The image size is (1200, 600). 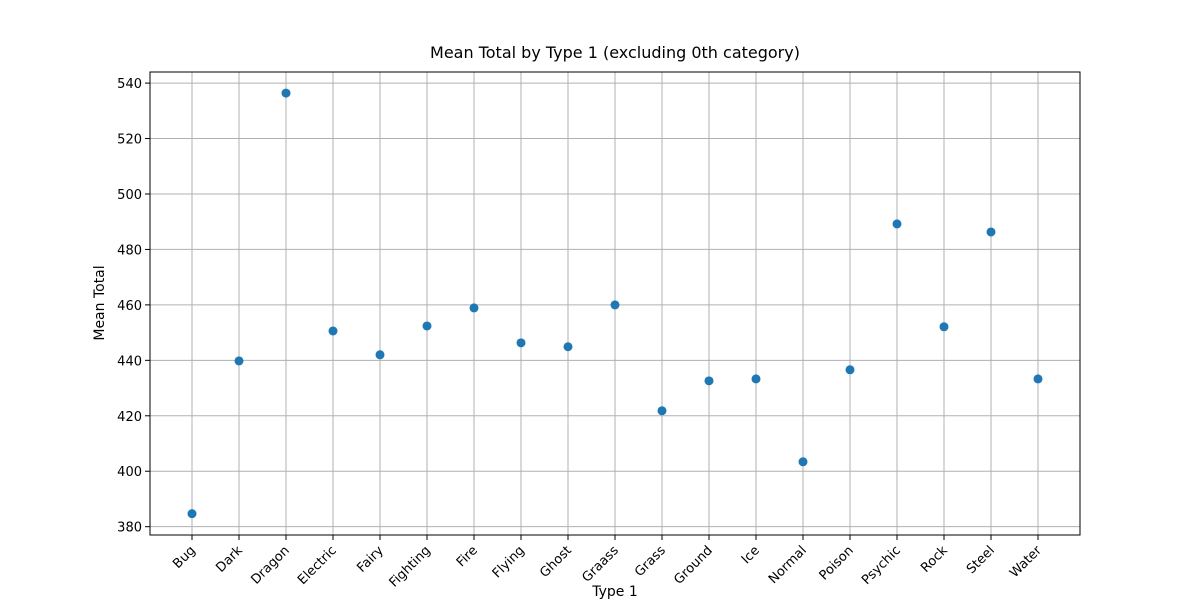 What do you see at coordinates (881, 565) in the screenshot?
I see `x-tick-label: Psychic` at bounding box center [881, 565].